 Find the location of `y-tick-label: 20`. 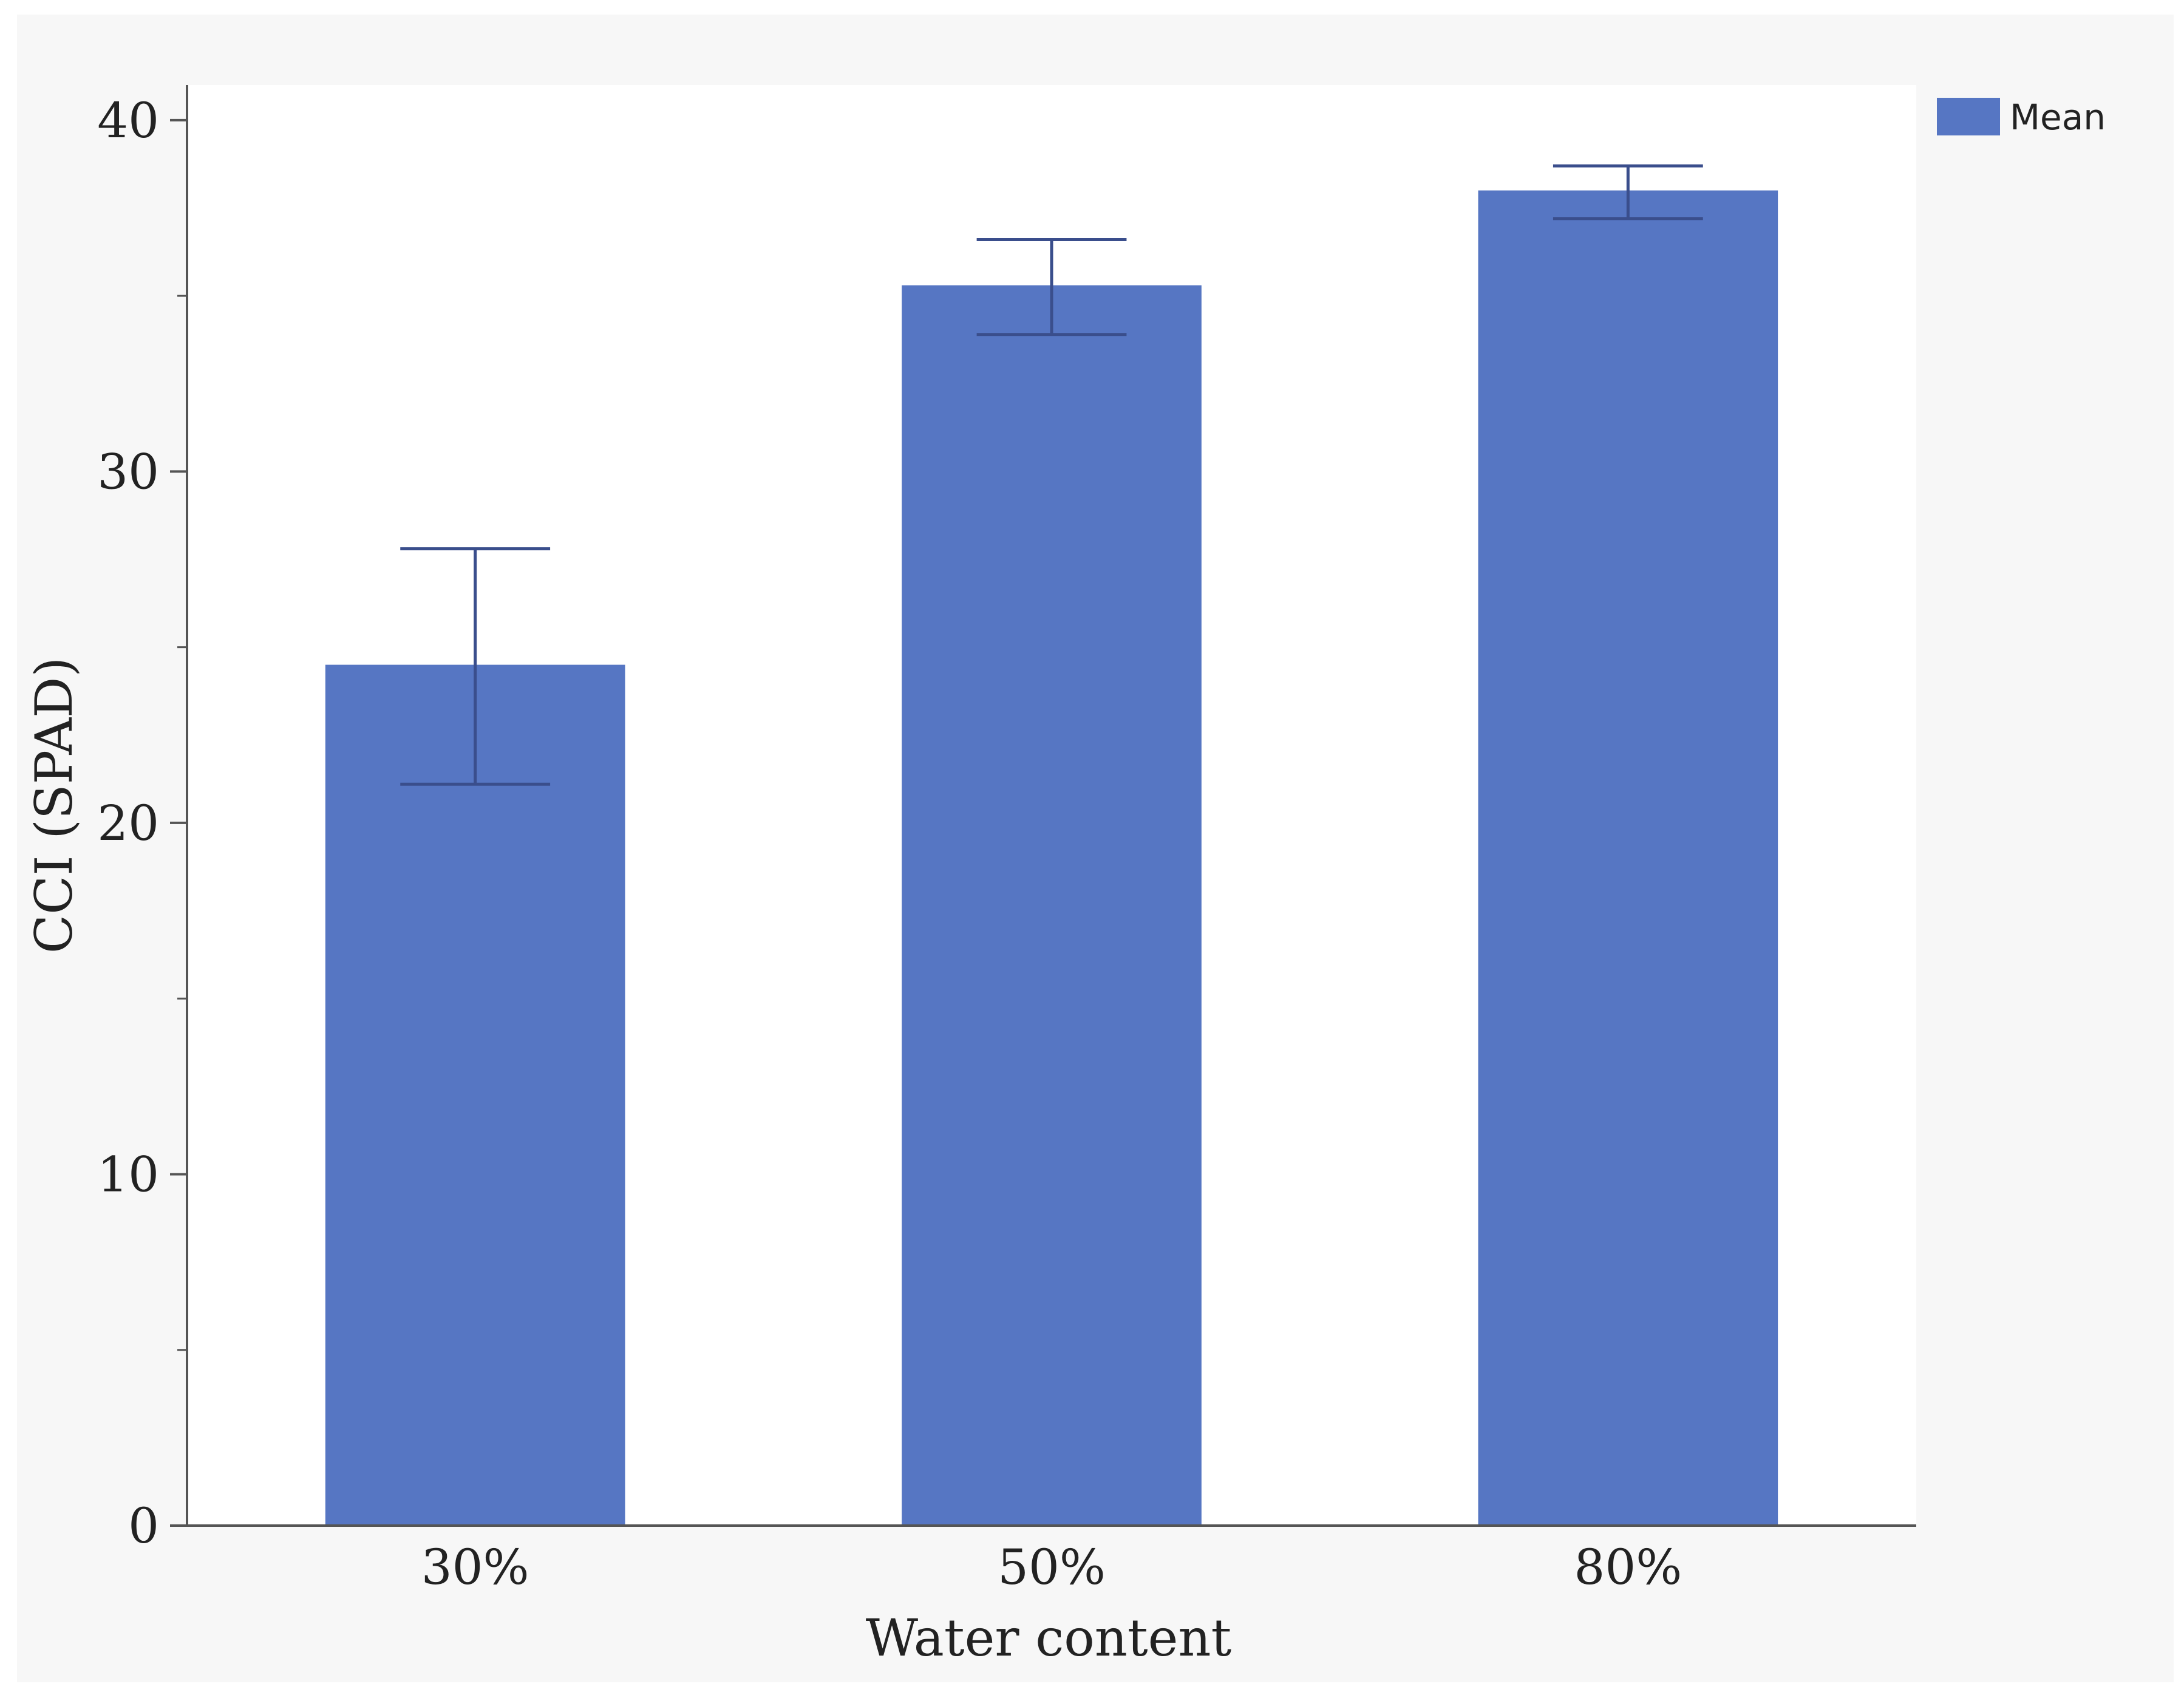

y-tick-label: 20 is located at coordinates (128, 823).